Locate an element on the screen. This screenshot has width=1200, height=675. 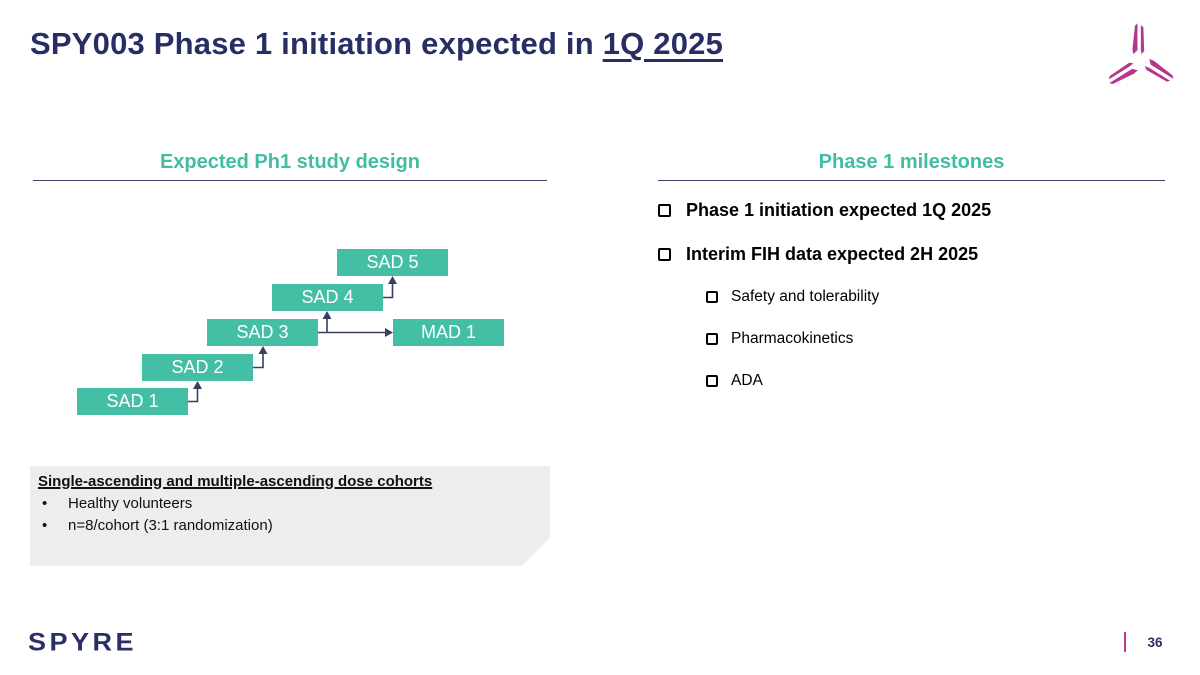
diagram-box-sad4: SAD 4 is located at coordinates (327, 297).